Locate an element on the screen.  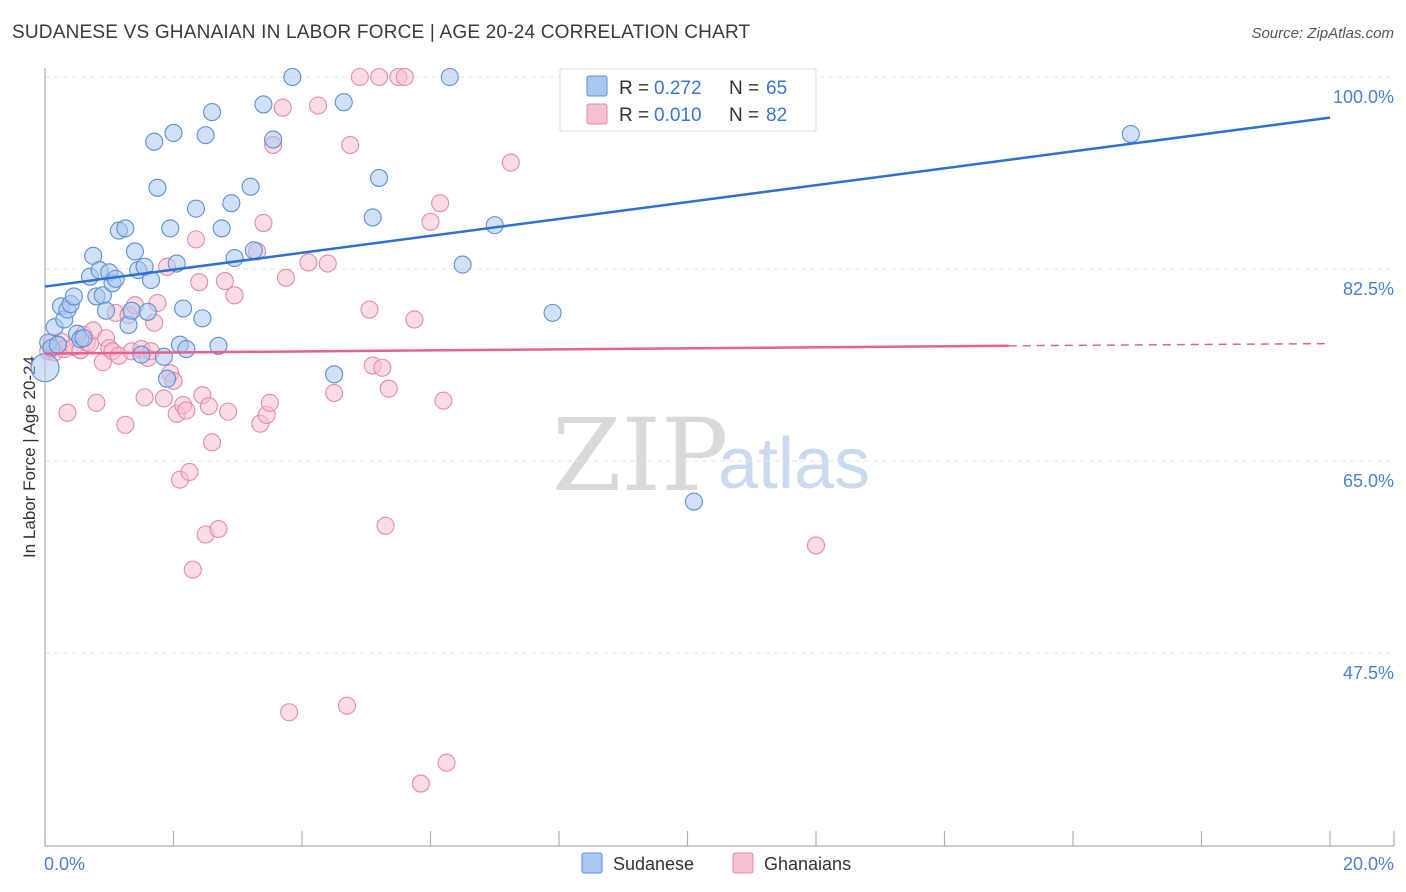
ghanaian-trend-extension is located at coordinates (1169, 344).